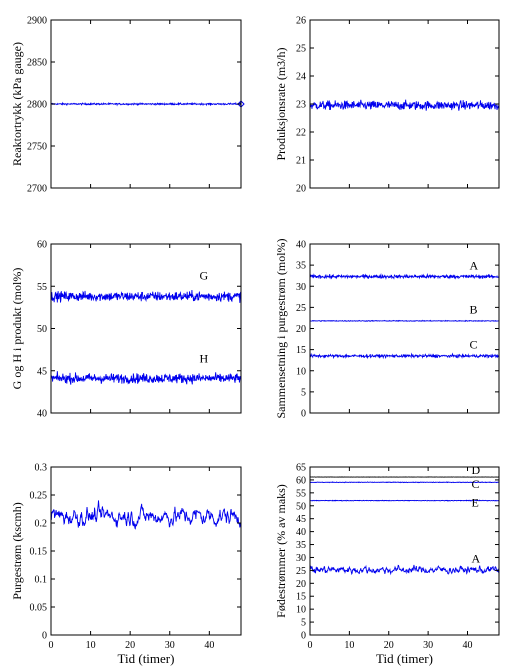 The image size is (517, 668). Describe the element at coordinates (41, 580) in the screenshot. I see `y-tick-label: 0.1` at that location.